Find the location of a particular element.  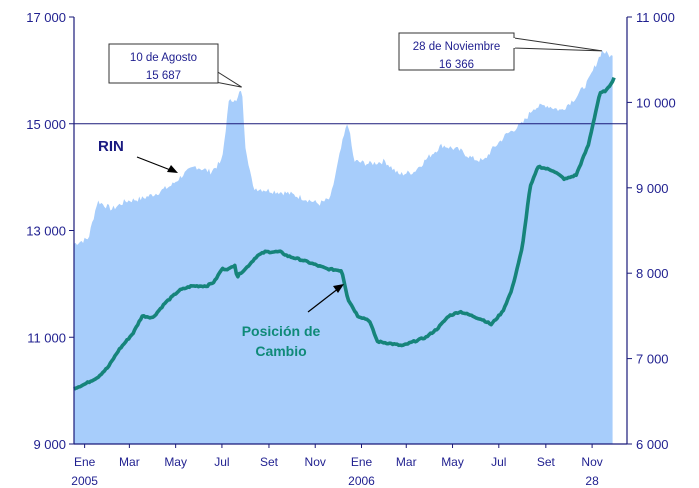

left-tick-label: 15 000 is located at coordinates (46, 124).